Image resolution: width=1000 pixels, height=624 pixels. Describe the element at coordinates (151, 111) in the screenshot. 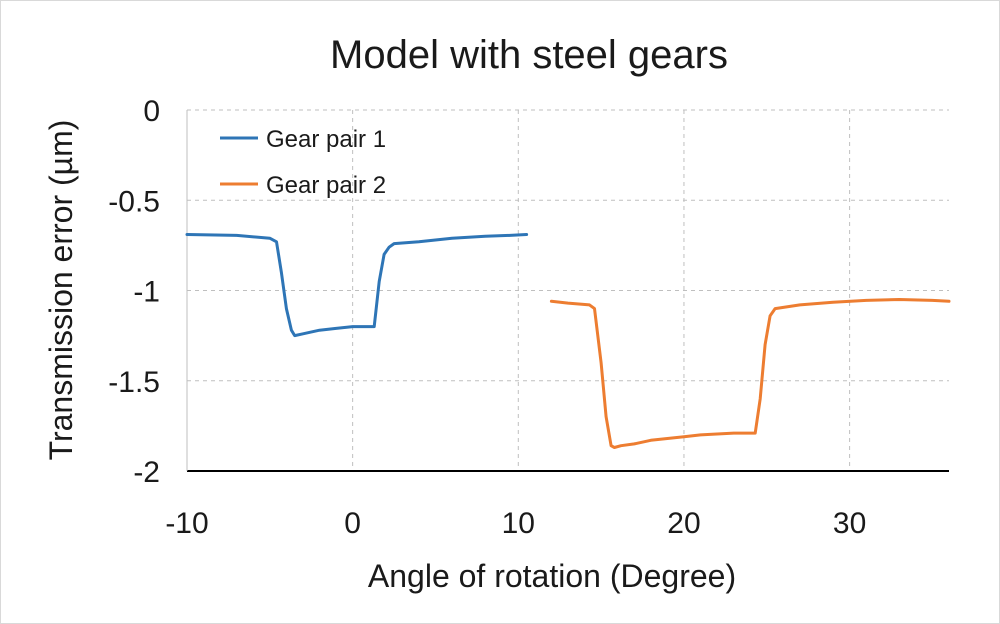

I see `y-tick-label: 0` at that location.